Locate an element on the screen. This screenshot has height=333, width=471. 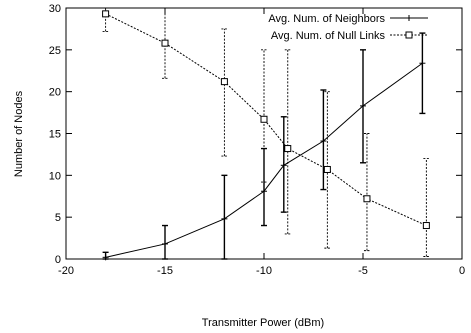
x-axis-label: Transmitter Power (dBm) is located at coordinates (263, 323).